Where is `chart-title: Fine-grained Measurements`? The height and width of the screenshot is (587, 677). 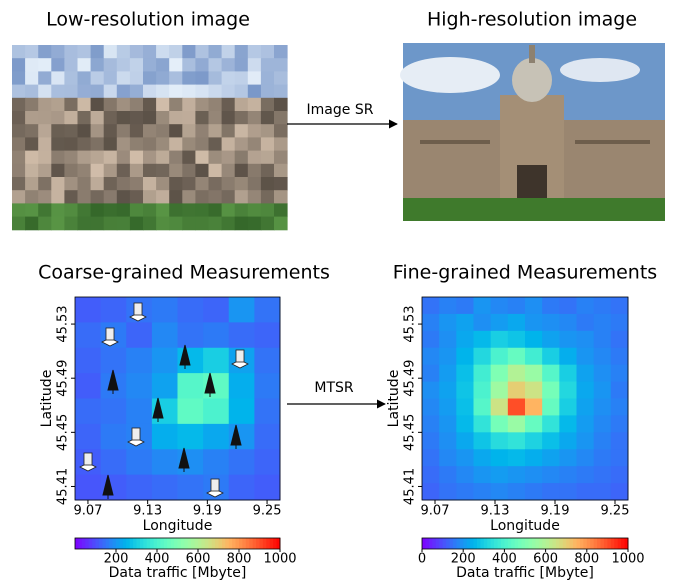 chart-title: Fine-grained Measurements is located at coordinates (525, 273).